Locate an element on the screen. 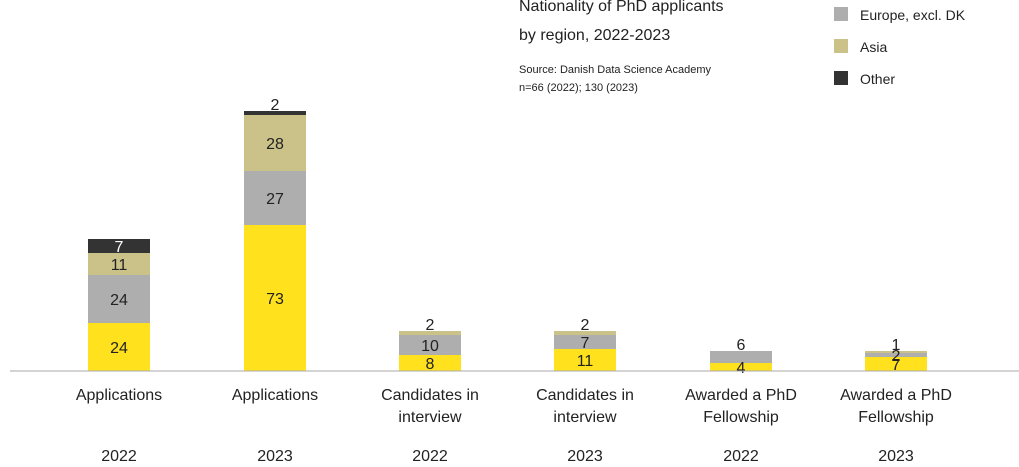  category-label-5-line1: Fellowship is located at coordinates (896, 417).